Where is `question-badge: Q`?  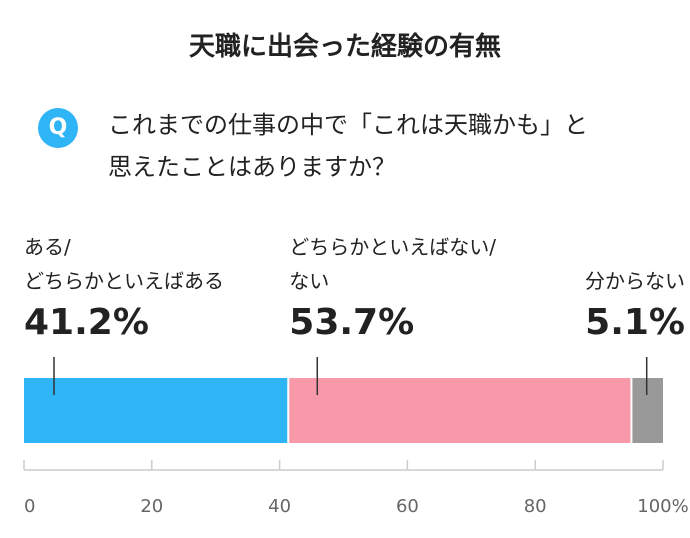 question-badge: Q is located at coordinates (58, 128).